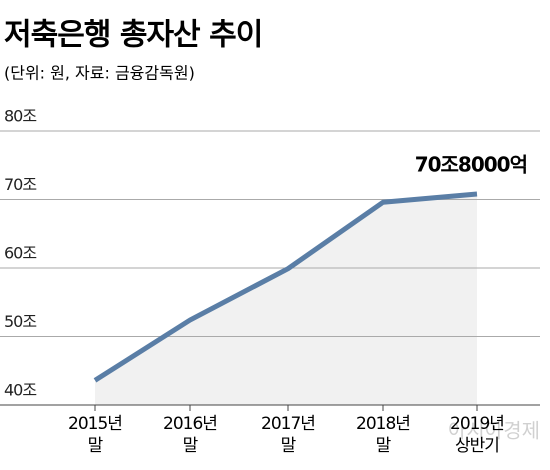 This screenshot has width=550, height=470. What do you see at coordinates (494, 431) in the screenshot?
I see `watermark: 아시아경제` at bounding box center [494, 431].